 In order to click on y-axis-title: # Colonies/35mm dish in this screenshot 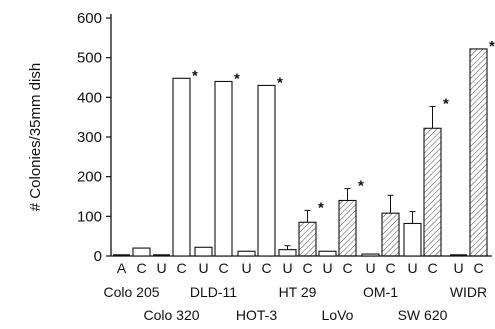, I will do `click(35, 137)`.